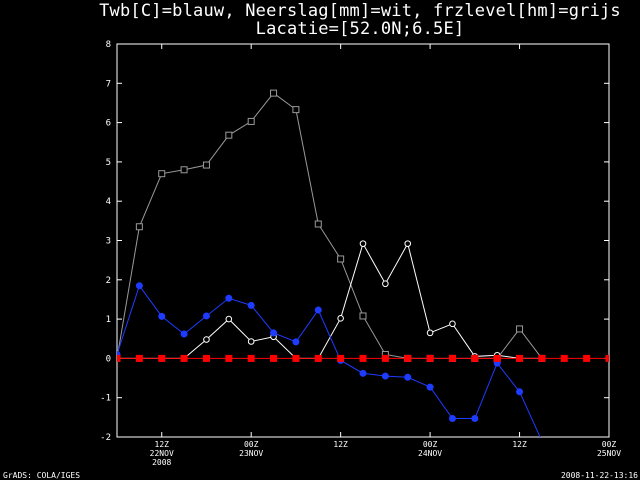 The height and width of the screenshot is (480, 640). Describe the element at coordinates (251, 453) in the screenshot. I see `x-tick-sublabel: 23NOV` at that location.